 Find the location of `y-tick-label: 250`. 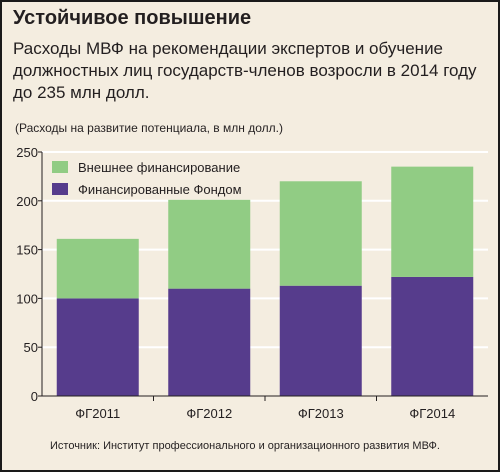

y-tick-label: 250 is located at coordinates (27, 152).